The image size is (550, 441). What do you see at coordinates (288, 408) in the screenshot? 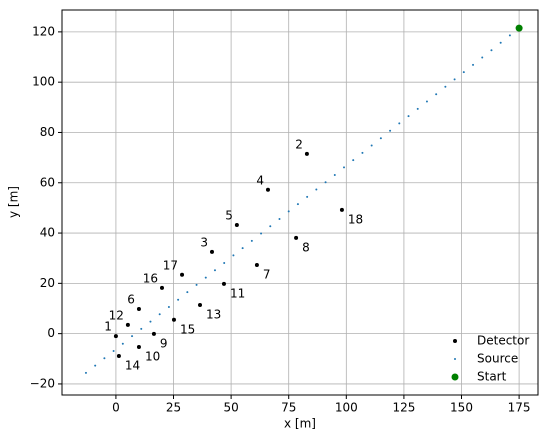
I see `x-tick-label: 75` at bounding box center [288, 408].